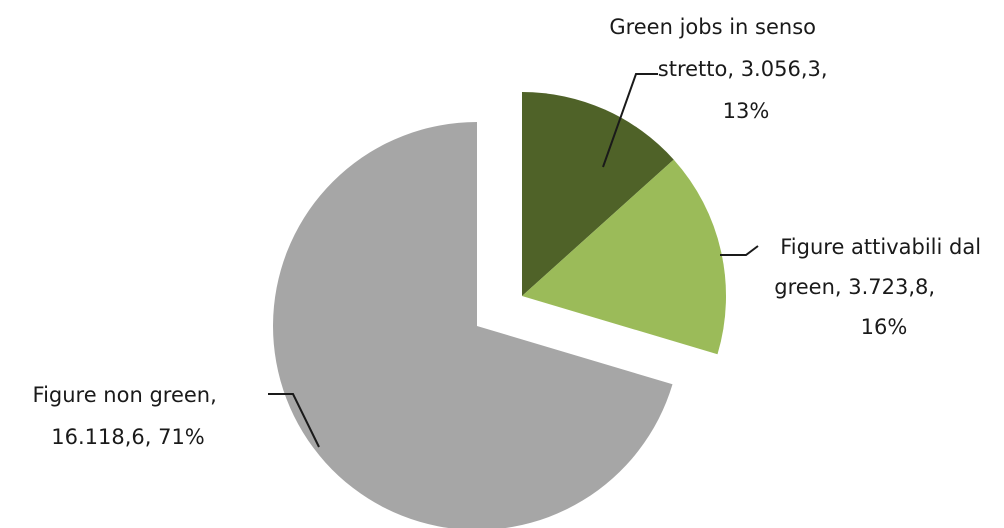 This screenshot has width=1004, height=528. Describe the element at coordinates (598, 194) in the screenshot. I see `pie-slice-green-jobs-in-senso-stretto` at that location.